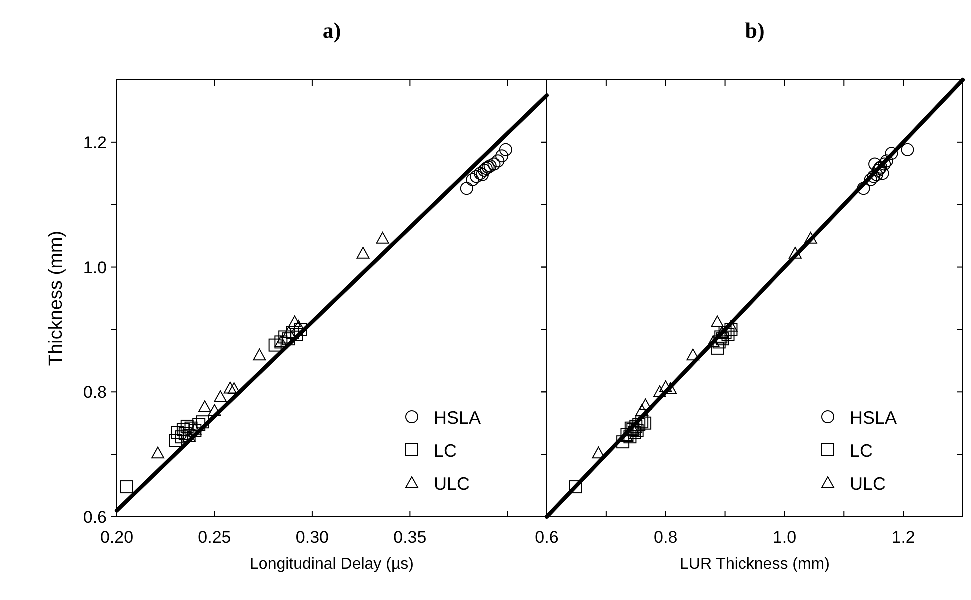 This screenshot has height=600, width=971. I want to click on x-tick-label: 0.6, so click(547, 537).